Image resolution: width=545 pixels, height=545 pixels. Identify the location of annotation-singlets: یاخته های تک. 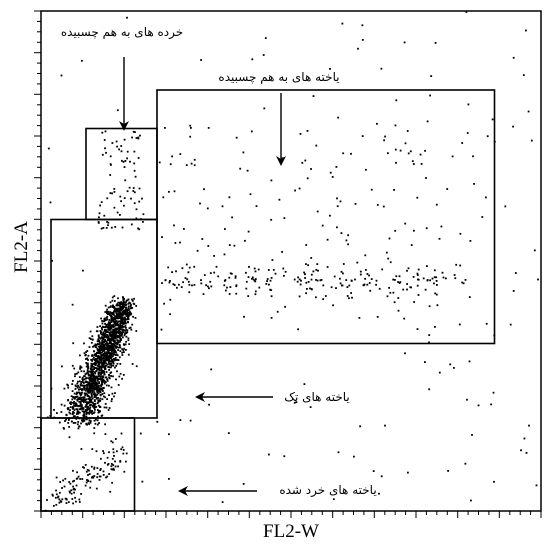
(317, 397).